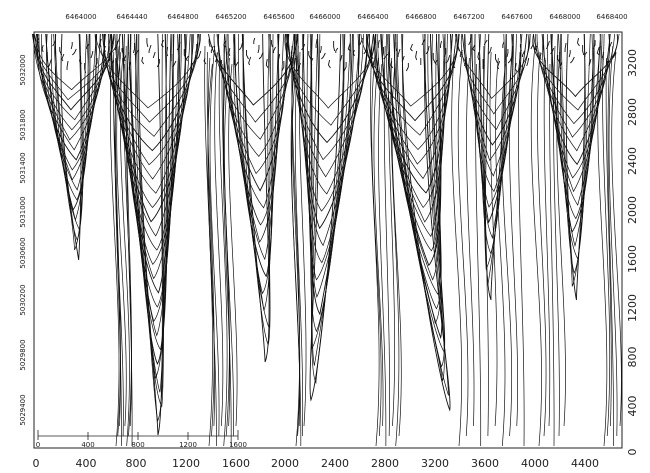 The image size is (650, 473). I want to click on top-axis-tick: 6468400, so click(611, 17).